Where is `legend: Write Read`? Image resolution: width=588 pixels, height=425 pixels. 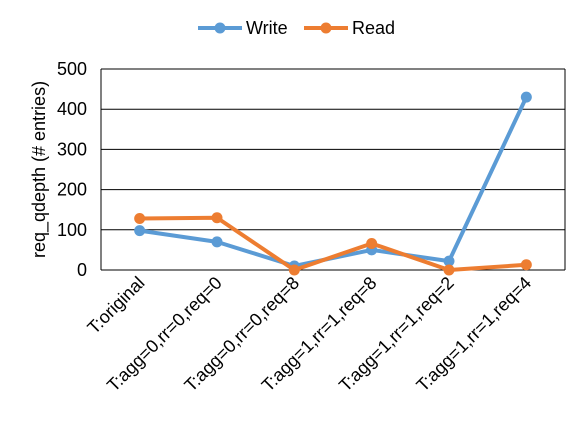
legend: Write Read is located at coordinates (296, 28).